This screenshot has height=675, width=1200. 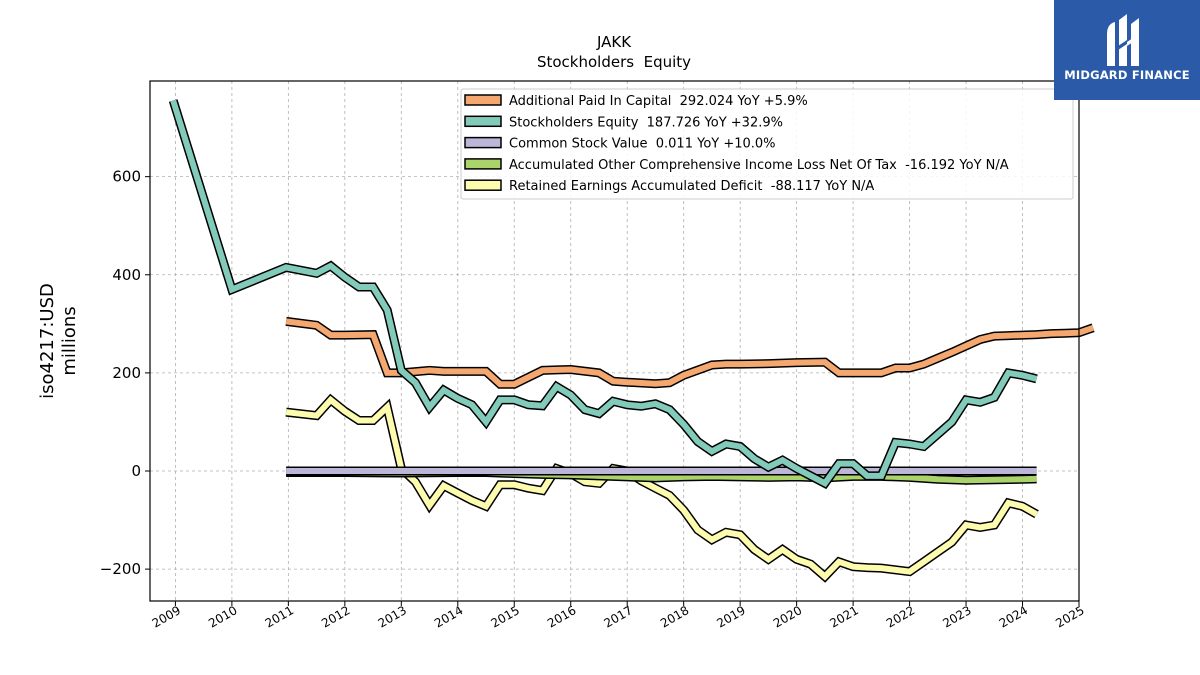 What do you see at coordinates (1069, 616) in the screenshot?
I see `x-tick-label: 2025` at bounding box center [1069, 616].